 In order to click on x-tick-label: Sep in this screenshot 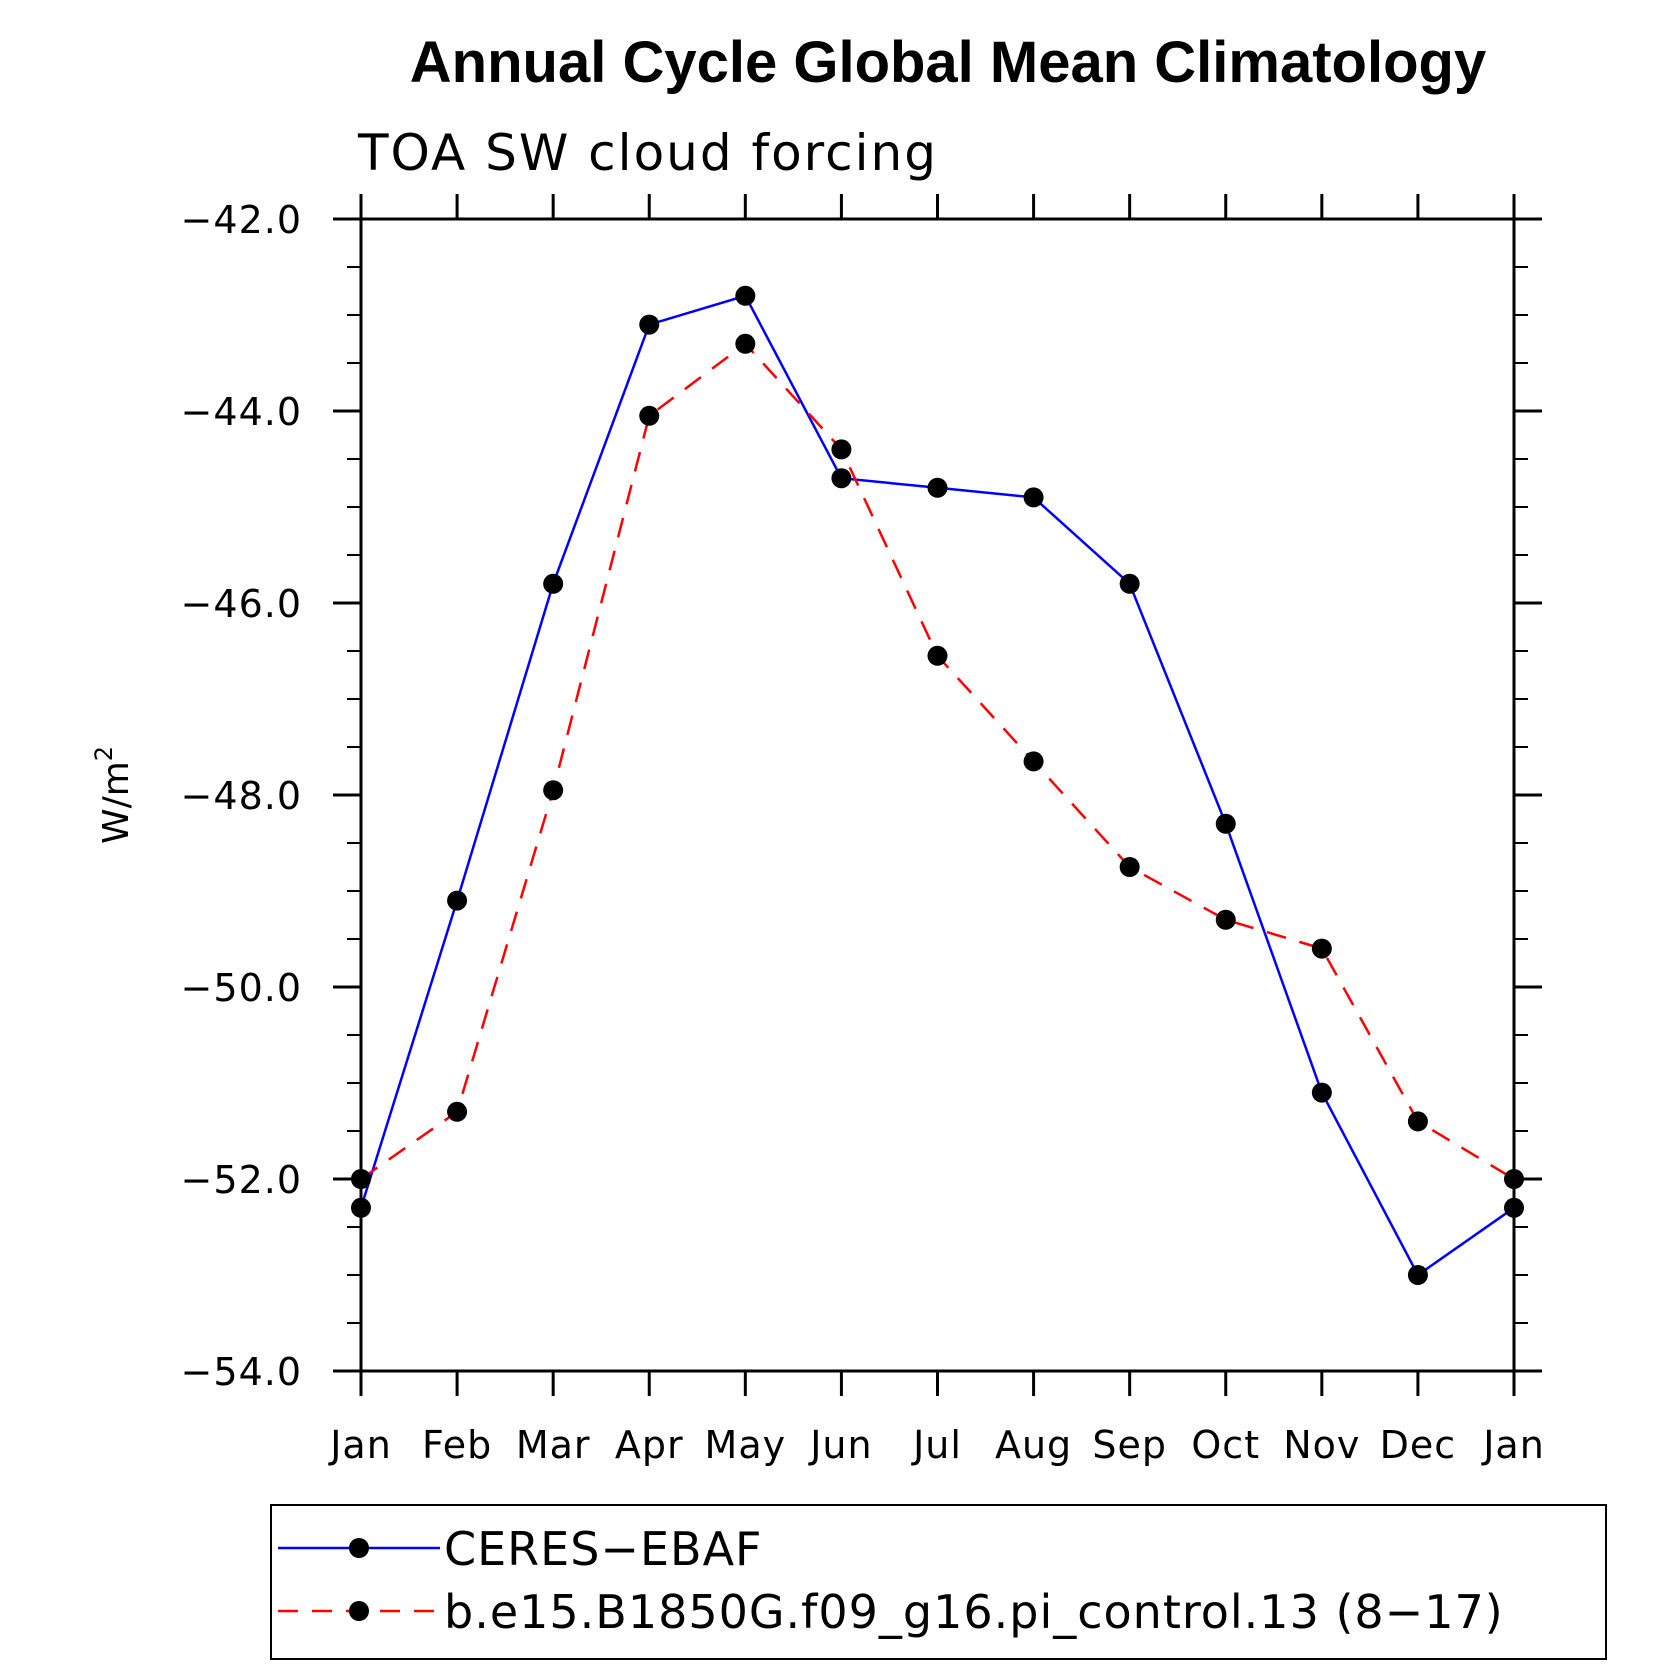, I will do `click(1129, 1445)`.